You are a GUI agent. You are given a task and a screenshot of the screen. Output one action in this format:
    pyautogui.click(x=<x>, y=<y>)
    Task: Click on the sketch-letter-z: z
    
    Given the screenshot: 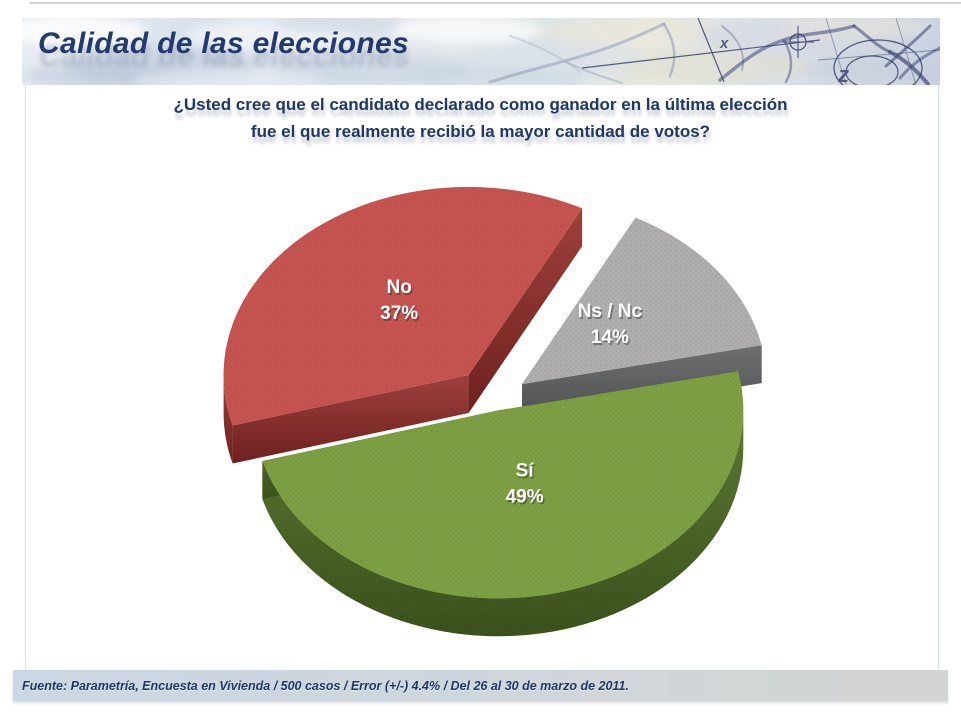 What is the action you would take?
    pyautogui.click(x=843, y=73)
    